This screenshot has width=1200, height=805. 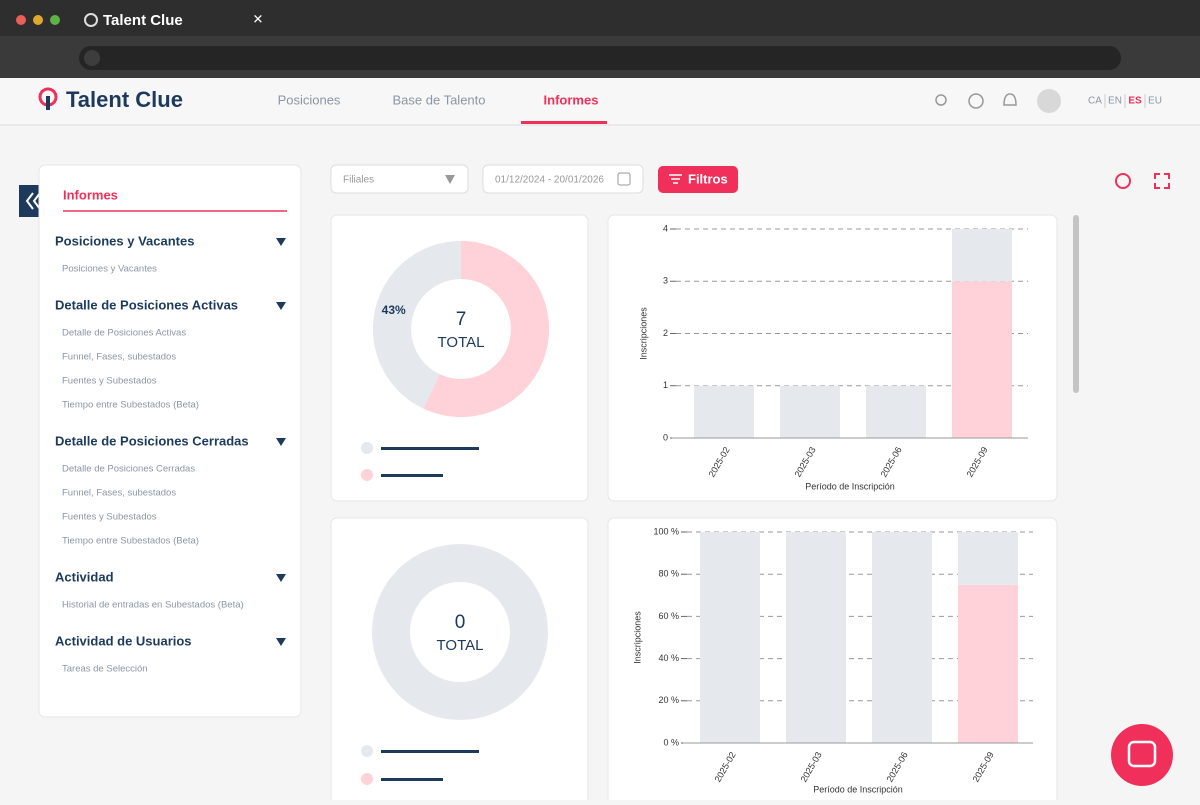 I want to click on search-icon, so click(x=941, y=100).